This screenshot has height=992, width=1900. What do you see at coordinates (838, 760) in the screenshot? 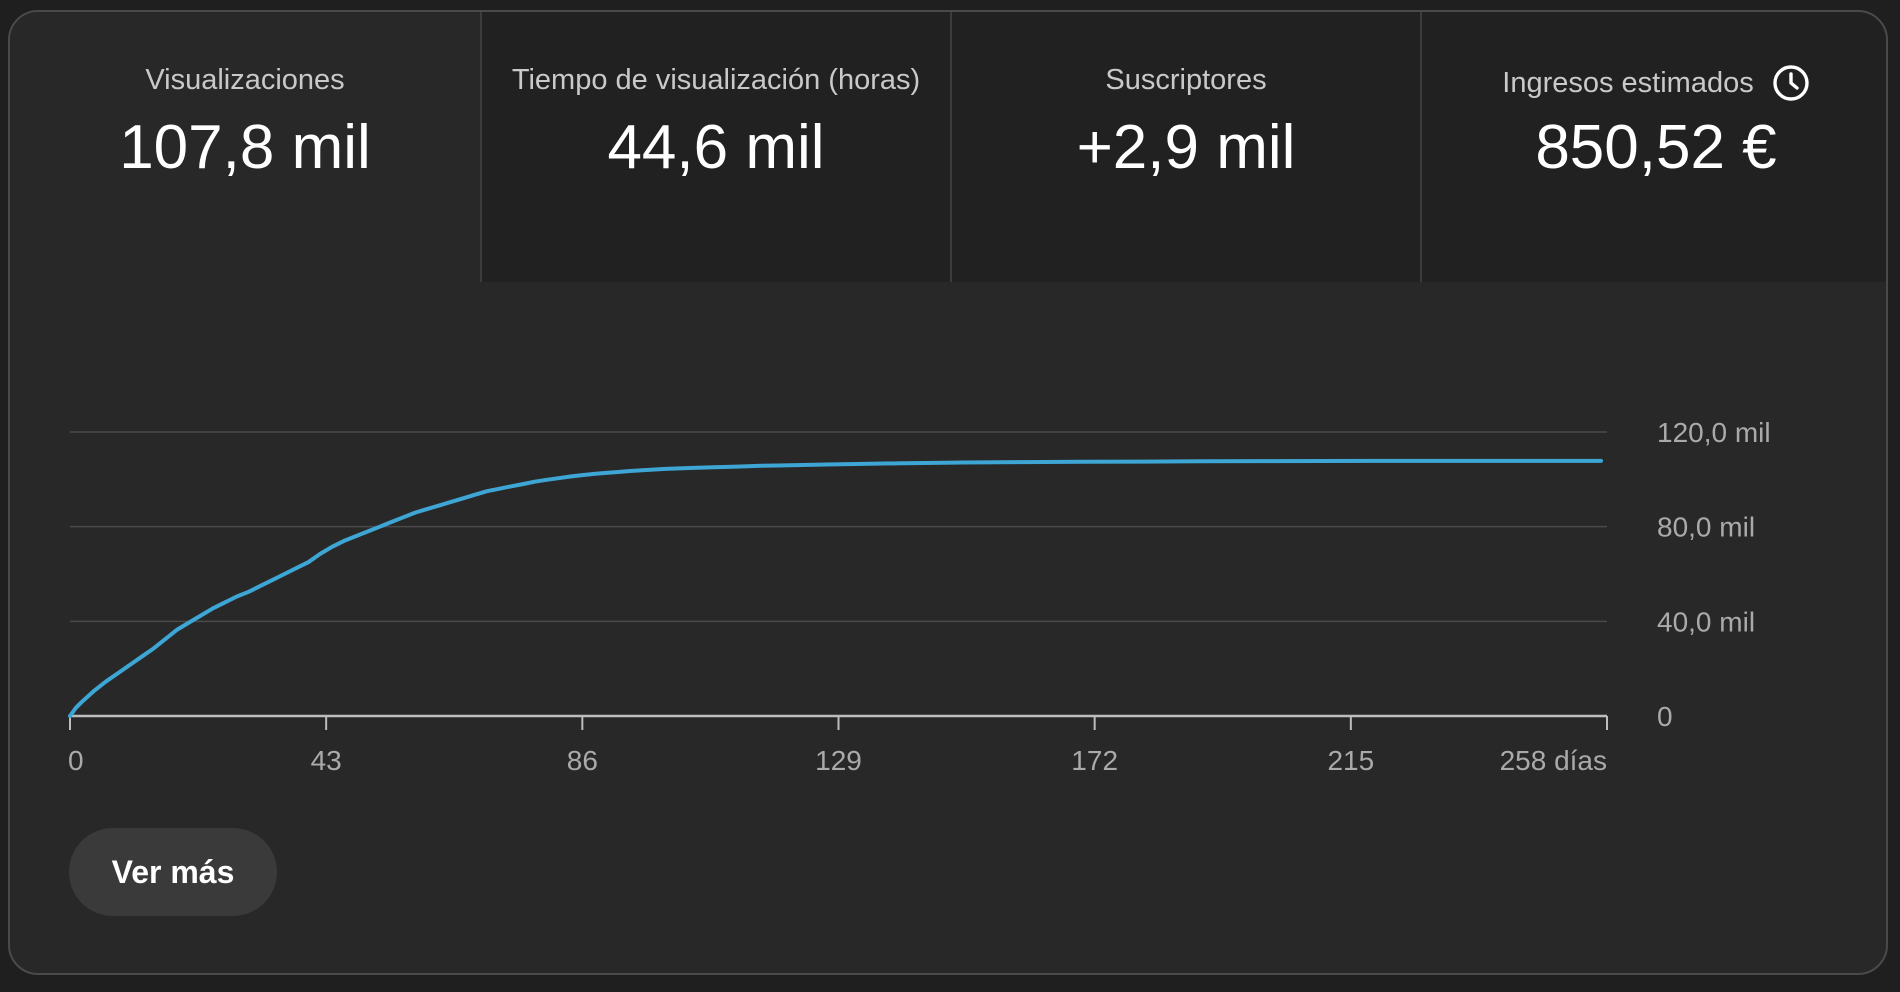
I see `x-tick-label: 129` at bounding box center [838, 760].